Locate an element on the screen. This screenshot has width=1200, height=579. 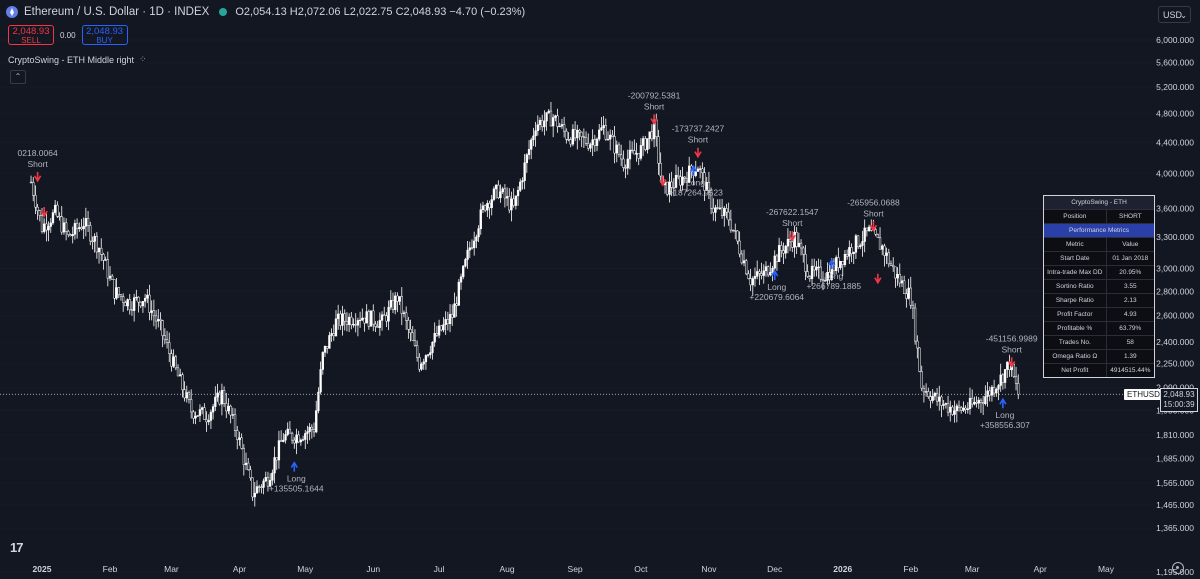
buy-button: 2,048.93 BUY is located at coordinates (104, 35).